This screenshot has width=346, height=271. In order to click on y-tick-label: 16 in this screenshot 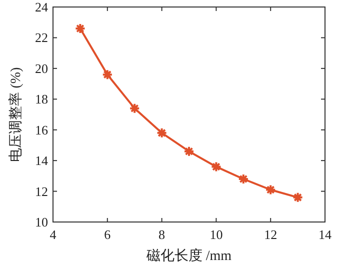, I will do `click(41, 130)`.